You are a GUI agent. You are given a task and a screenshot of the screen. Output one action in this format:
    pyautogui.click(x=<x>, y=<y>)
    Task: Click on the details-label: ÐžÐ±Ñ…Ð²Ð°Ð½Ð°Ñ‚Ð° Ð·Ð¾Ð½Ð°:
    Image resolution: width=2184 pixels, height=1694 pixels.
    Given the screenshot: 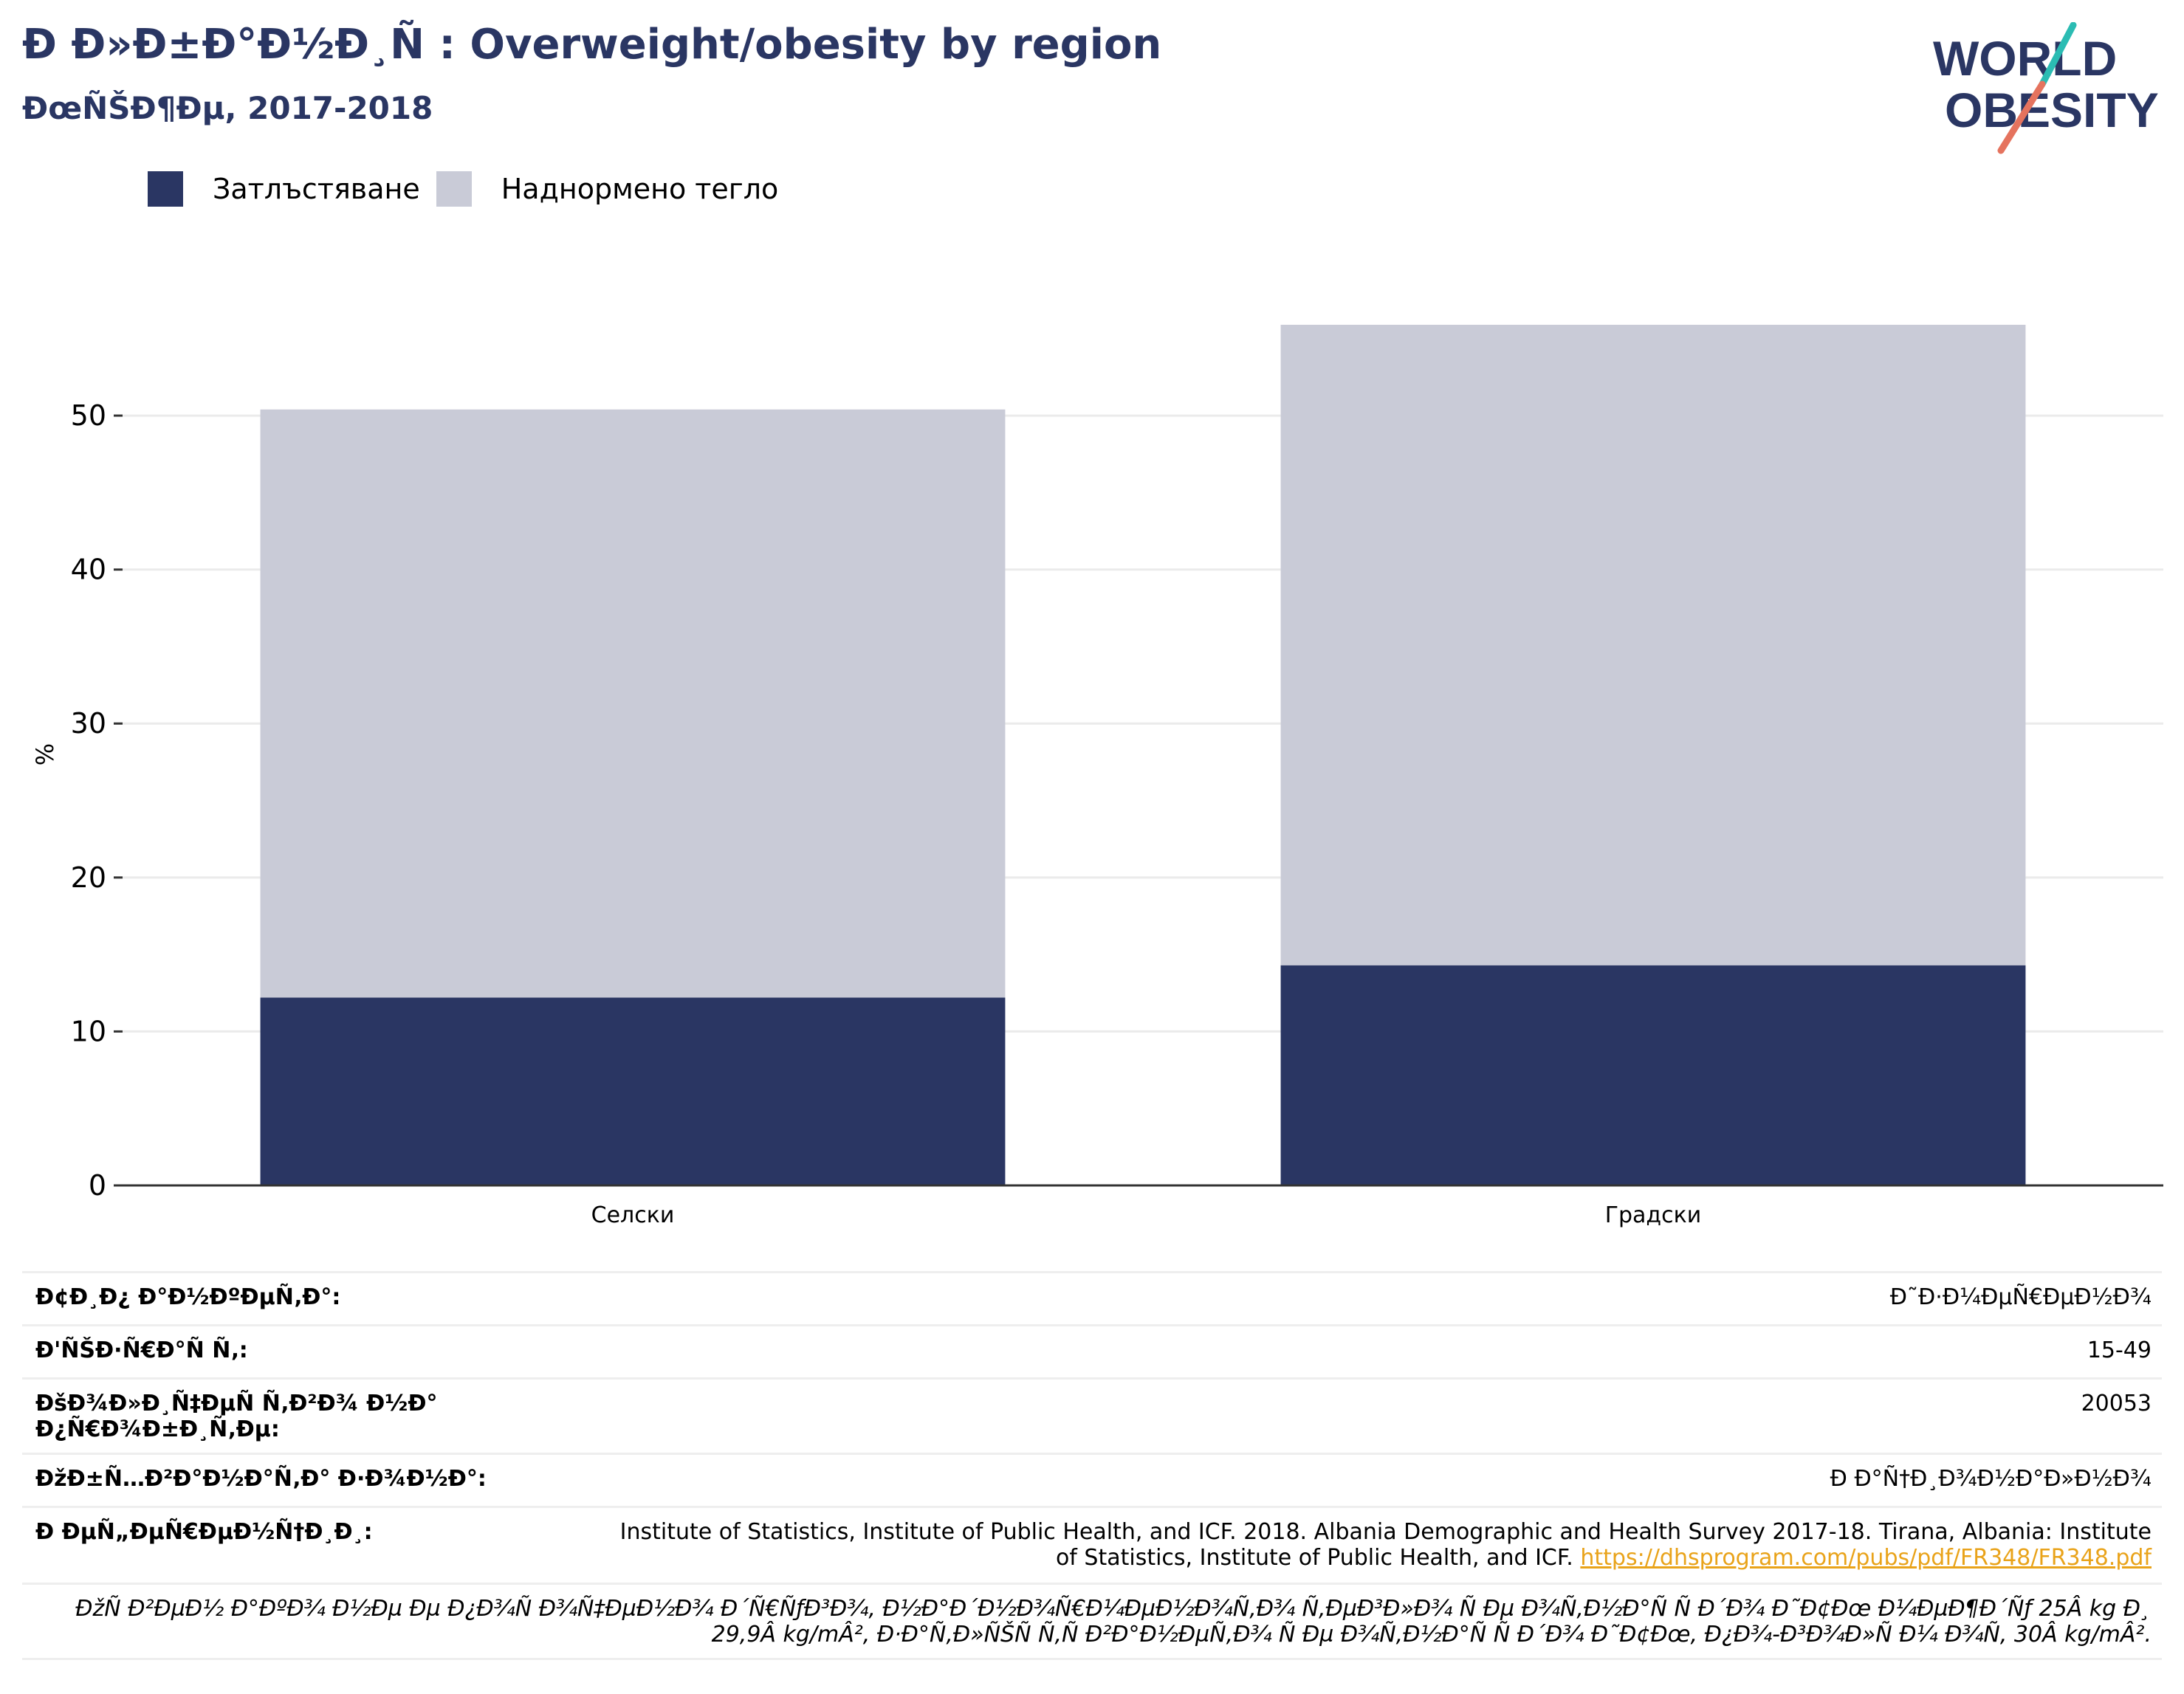 What is the action you would take?
    pyautogui.click(x=261, y=1479)
    